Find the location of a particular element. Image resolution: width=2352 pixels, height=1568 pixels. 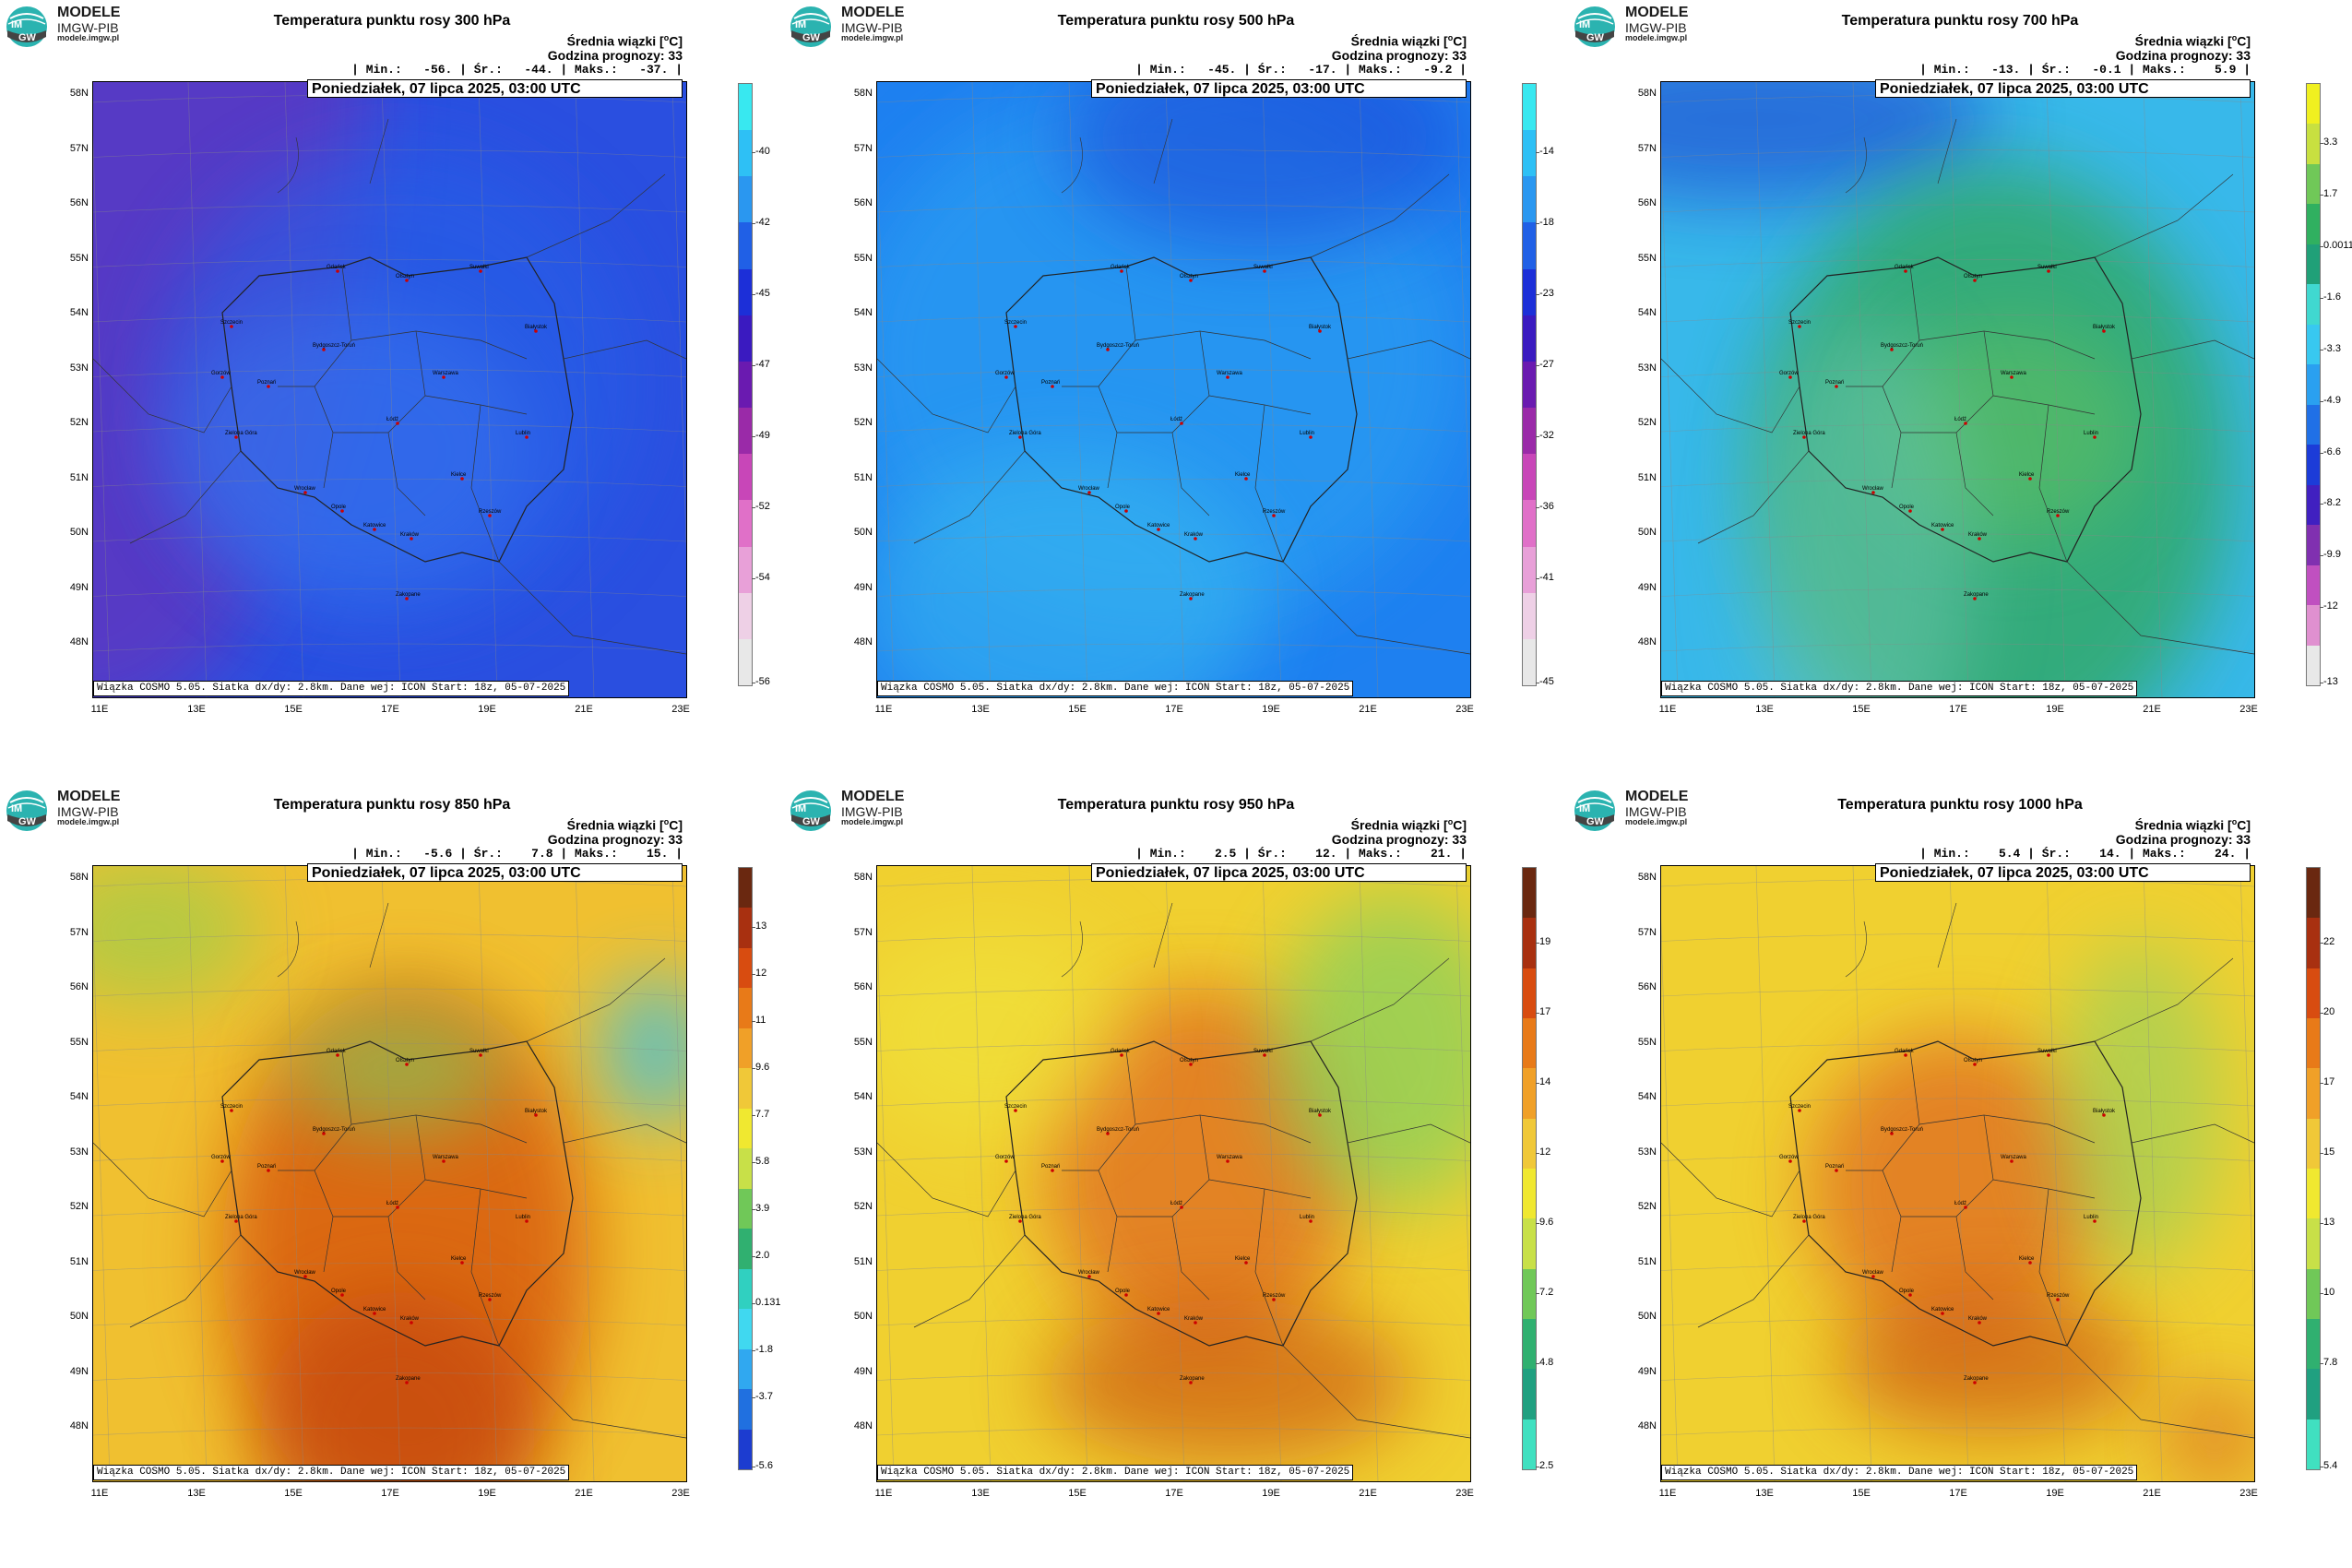

city-label: Zakopane is located at coordinates (1192, 1379).